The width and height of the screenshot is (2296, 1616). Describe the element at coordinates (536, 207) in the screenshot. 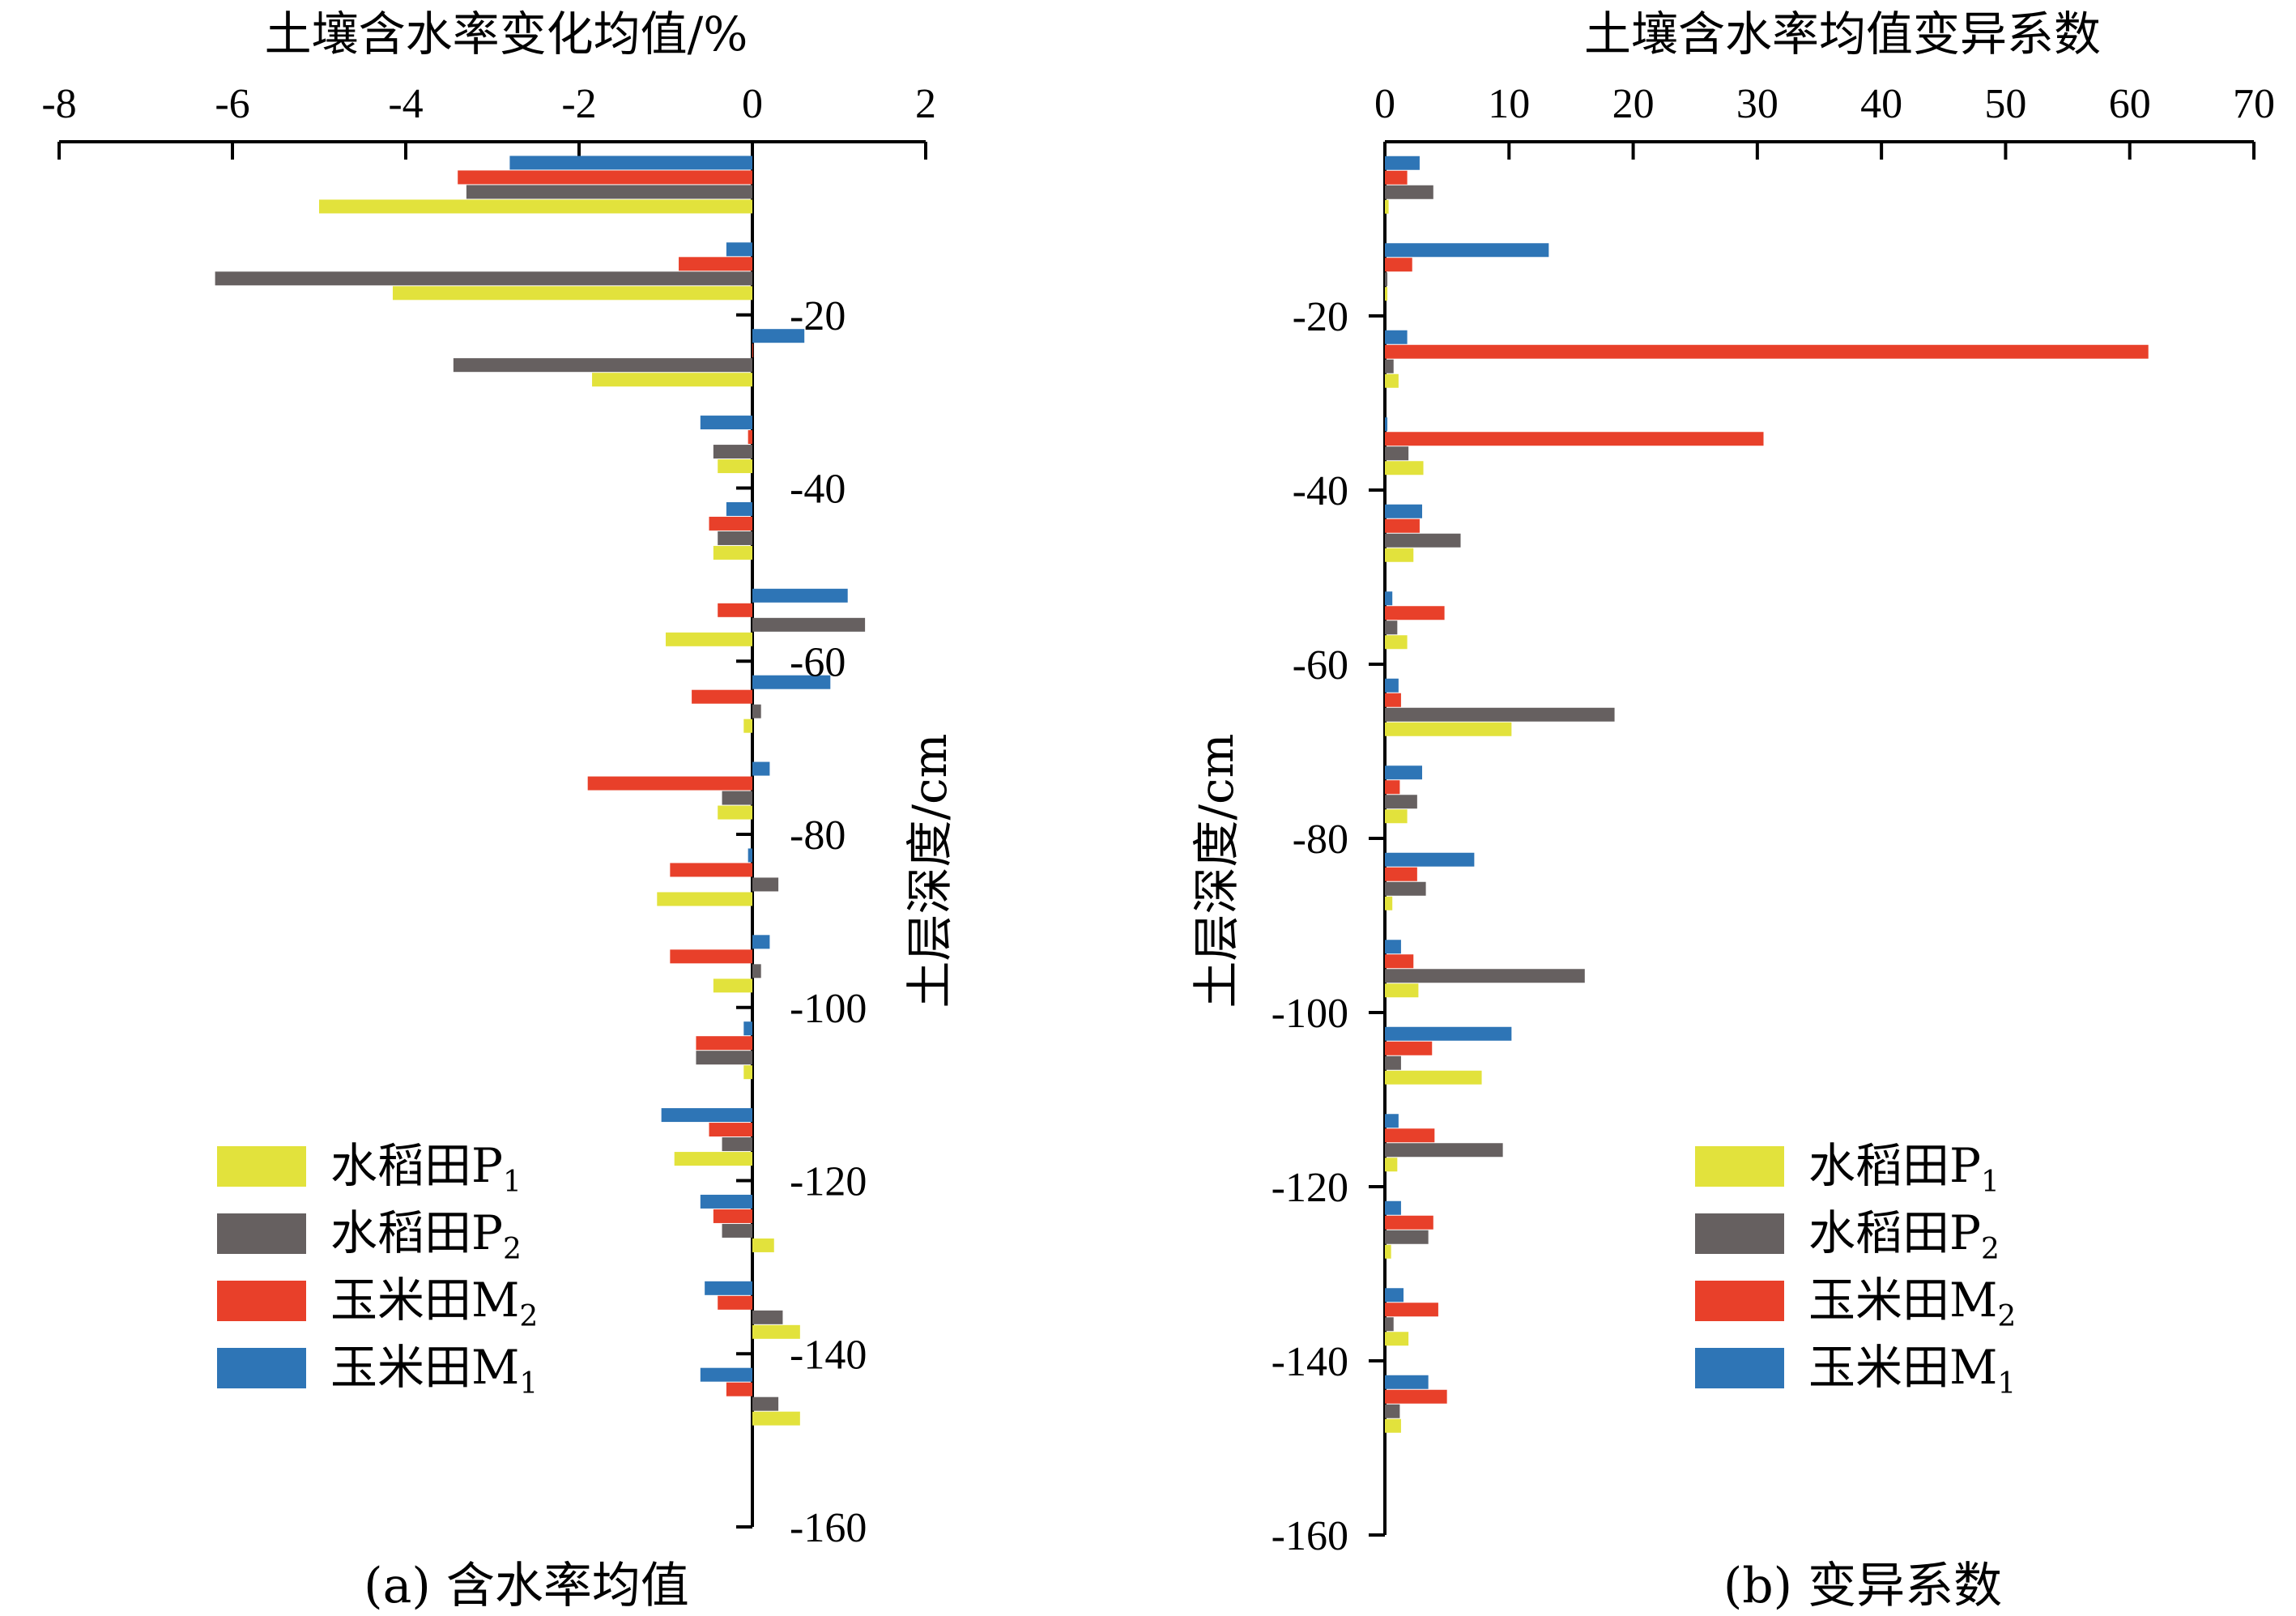

I see `bar-水稻田P1-depth-5` at that location.